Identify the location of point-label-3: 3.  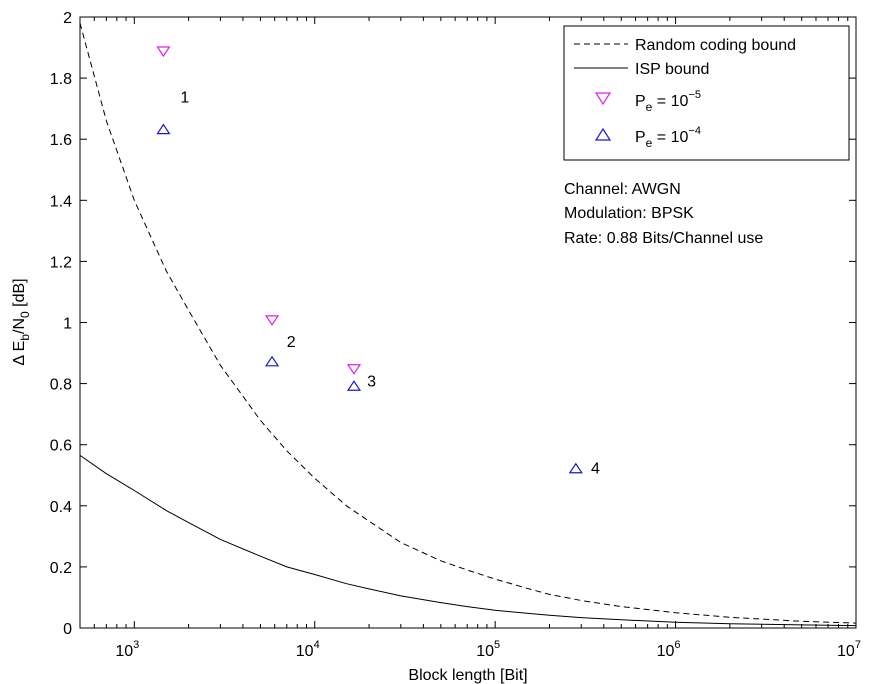
(371, 382).